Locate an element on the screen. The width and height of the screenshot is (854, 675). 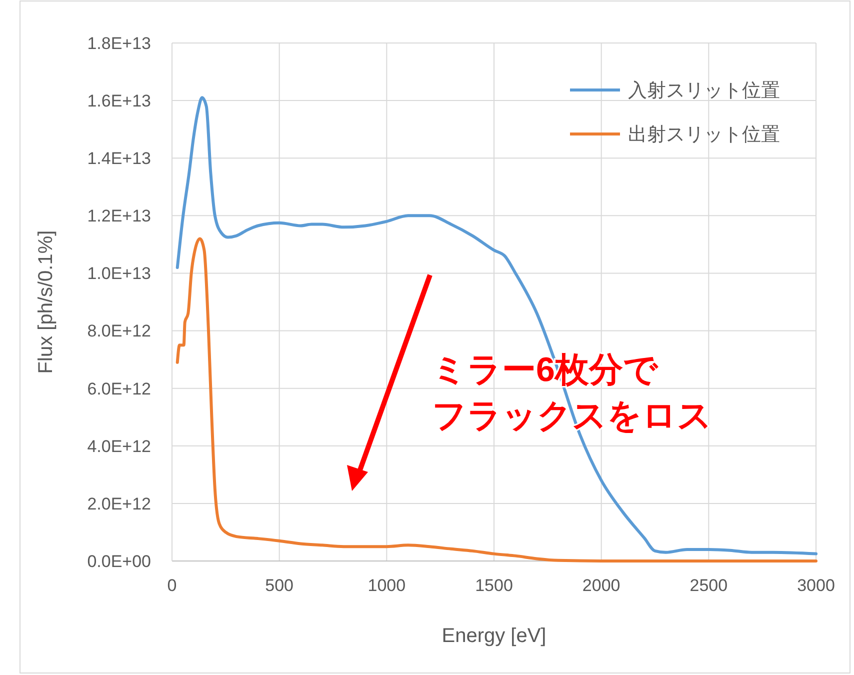
y-tick-label: 4.0E+12 is located at coordinates (119, 446).